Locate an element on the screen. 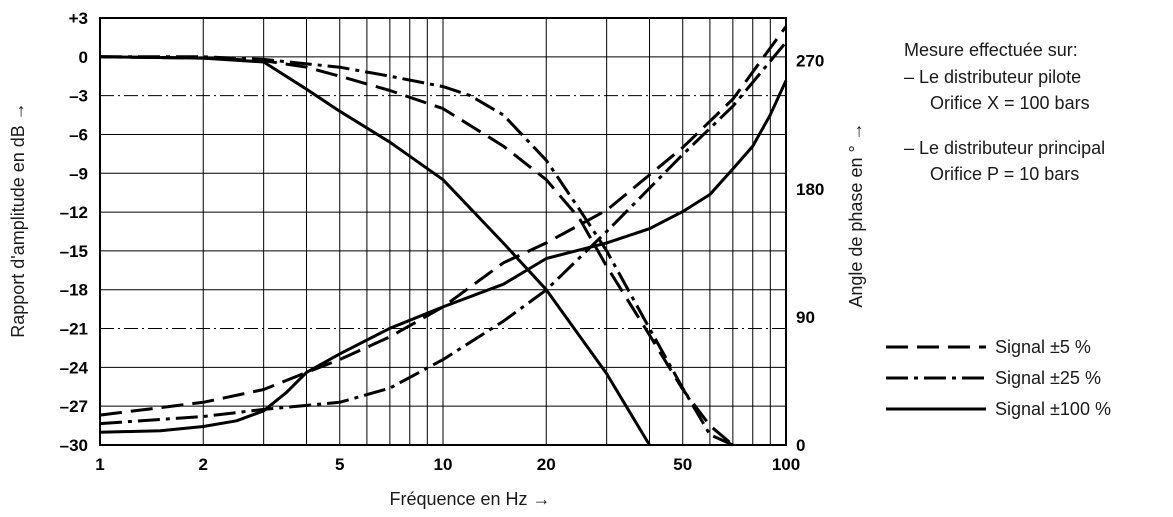 The image size is (1173, 517). left-tick-label: –15 is located at coordinates (74, 251).